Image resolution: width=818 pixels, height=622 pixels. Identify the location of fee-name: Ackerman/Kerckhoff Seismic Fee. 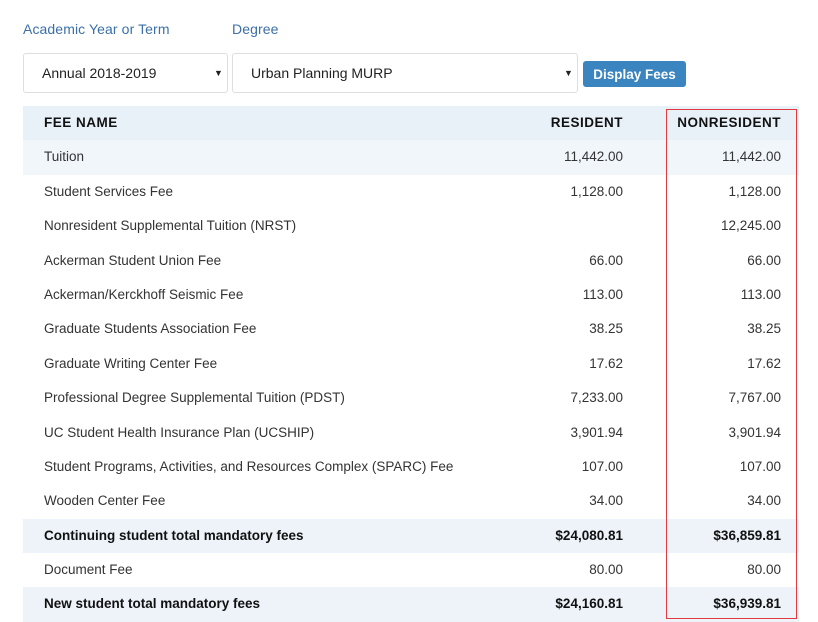
(144, 294).